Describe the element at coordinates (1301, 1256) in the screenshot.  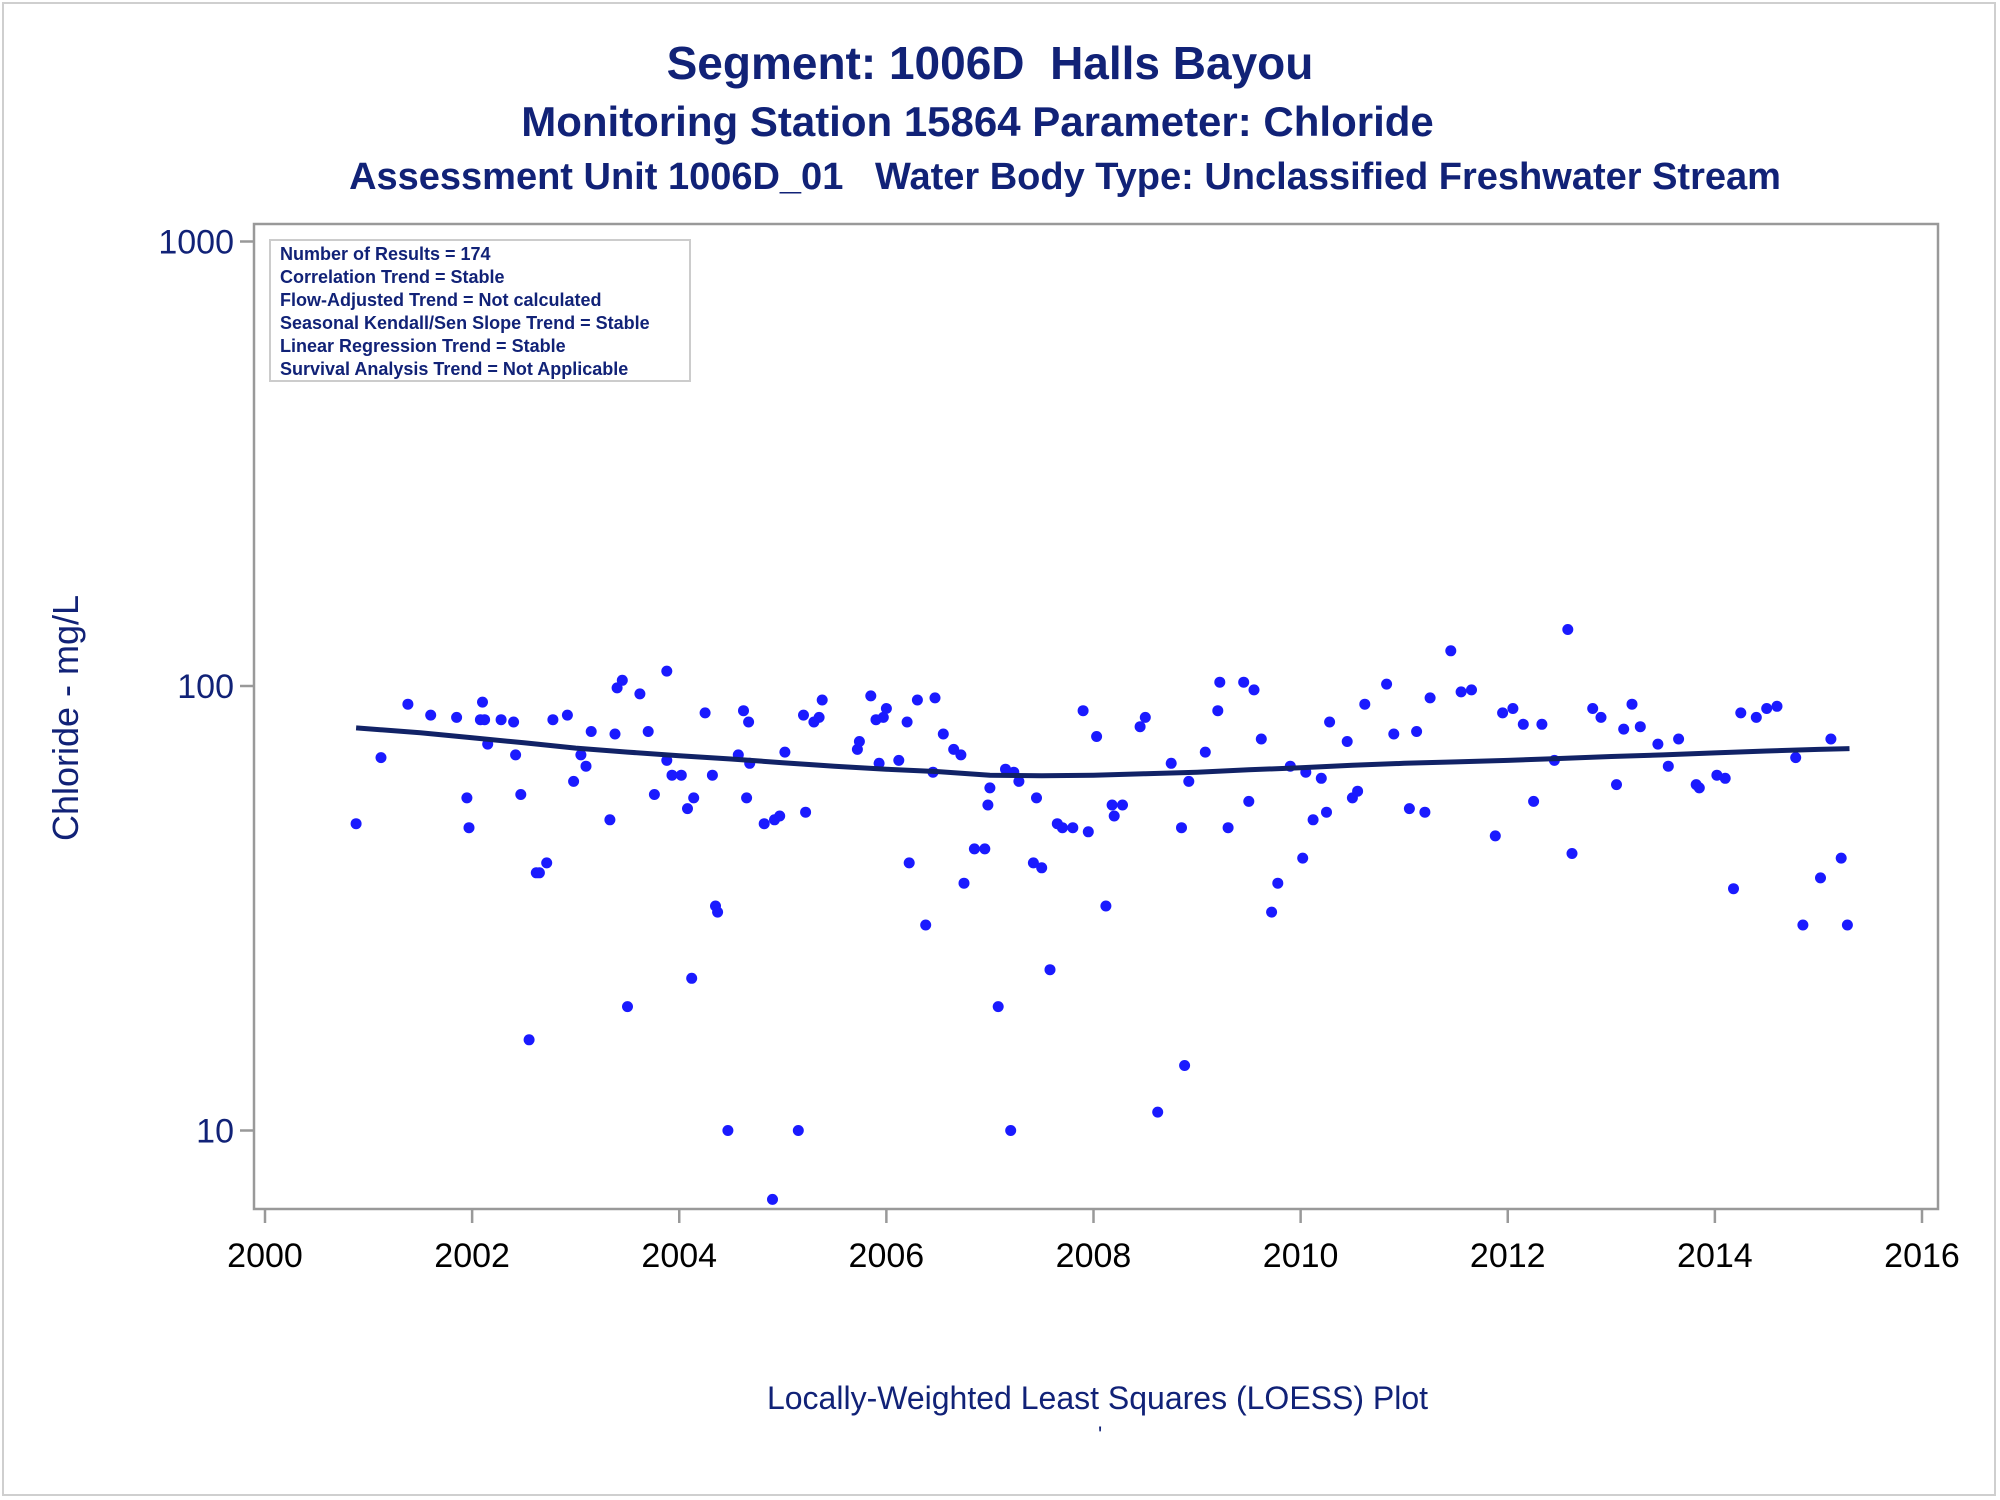
I see `x-tick-label: 2010` at that location.